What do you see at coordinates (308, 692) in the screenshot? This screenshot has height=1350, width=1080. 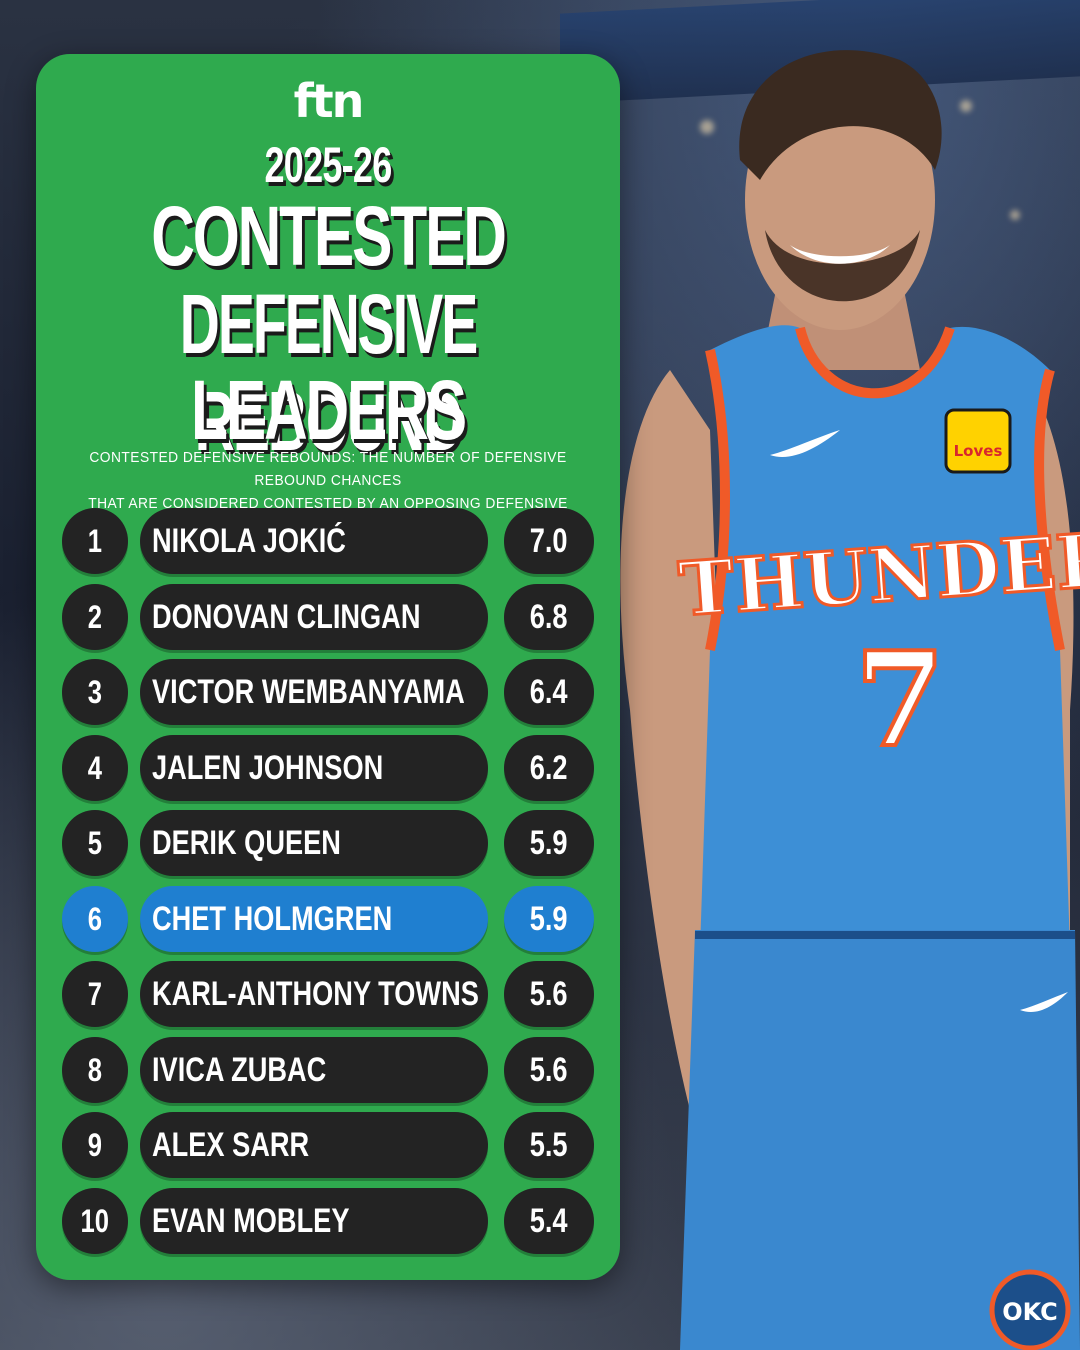 I see `player-name: VICTOR WEMBANYAMA` at bounding box center [308, 692].